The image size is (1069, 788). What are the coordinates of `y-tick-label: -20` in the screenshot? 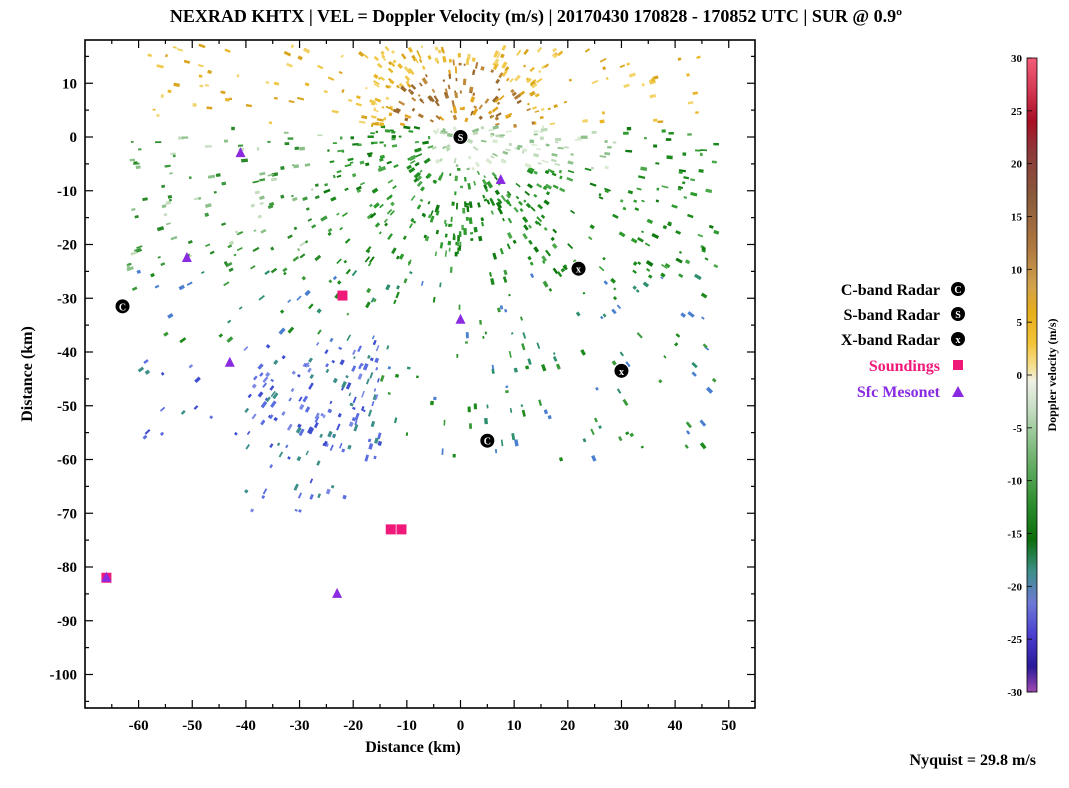 It's located at (67, 246).